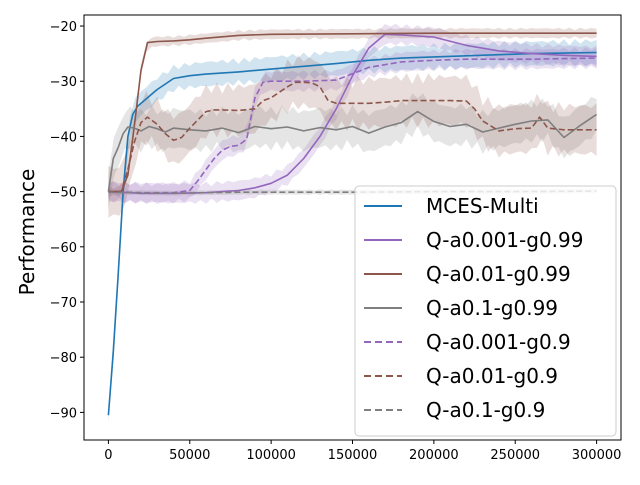  I want to click on x-axis: 0 50000 100000 150000 200000 250000 300000, so click(362, 451).